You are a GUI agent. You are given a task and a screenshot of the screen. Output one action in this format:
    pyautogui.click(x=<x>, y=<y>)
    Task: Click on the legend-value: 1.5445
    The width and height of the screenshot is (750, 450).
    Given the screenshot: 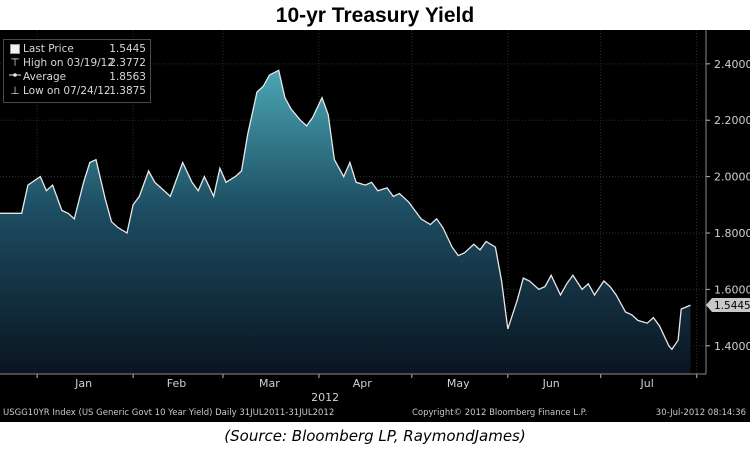 What is the action you would take?
    pyautogui.click(x=127, y=49)
    